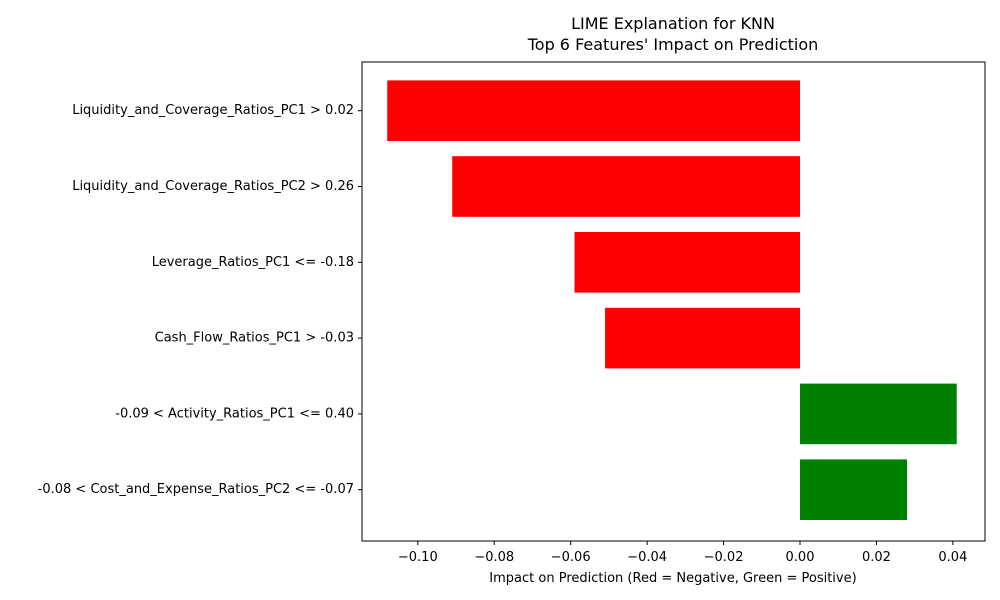 The image size is (1000, 600). What do you see at coordinates (418, 557) in the screenshot?
I see `x-tick-label: −0.10` at bounding box center [418, 557].